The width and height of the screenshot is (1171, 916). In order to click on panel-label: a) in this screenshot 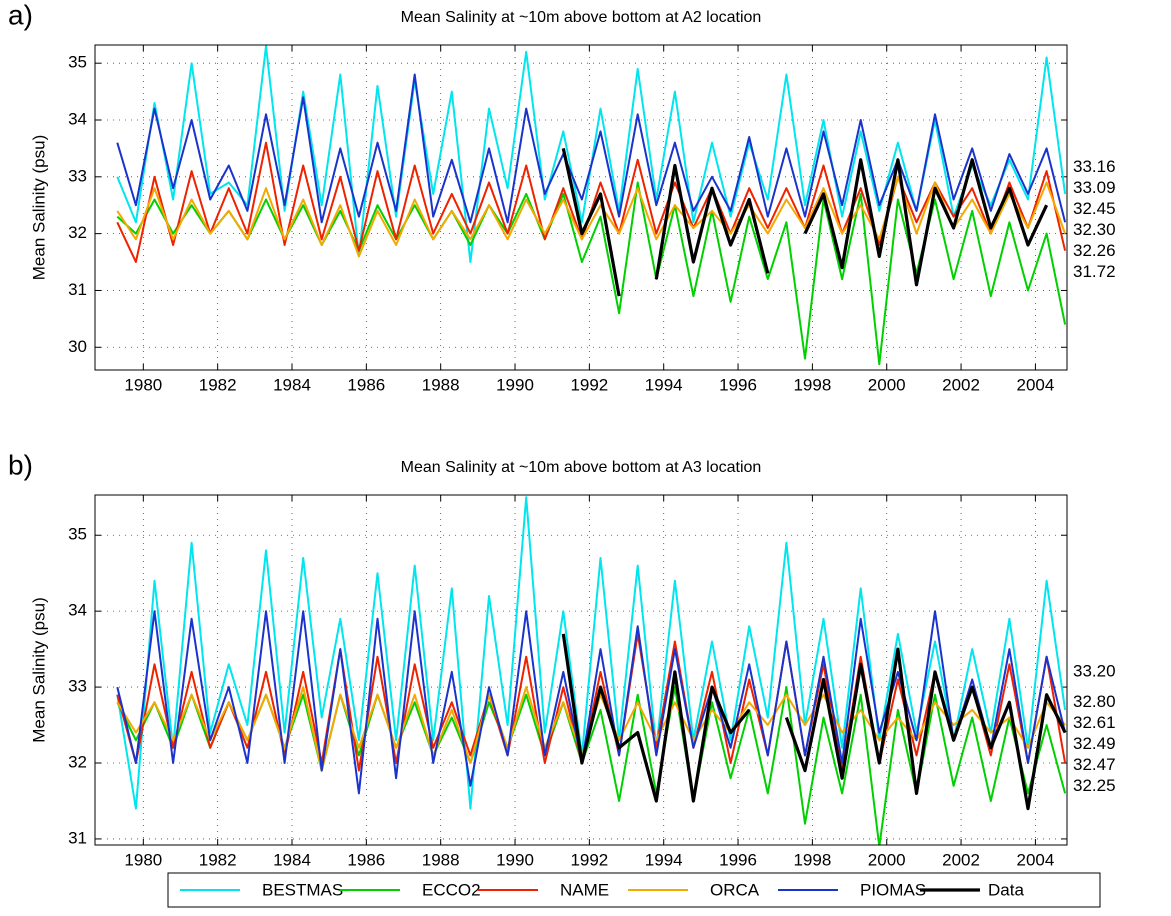, I will do `click(20, 15)`.